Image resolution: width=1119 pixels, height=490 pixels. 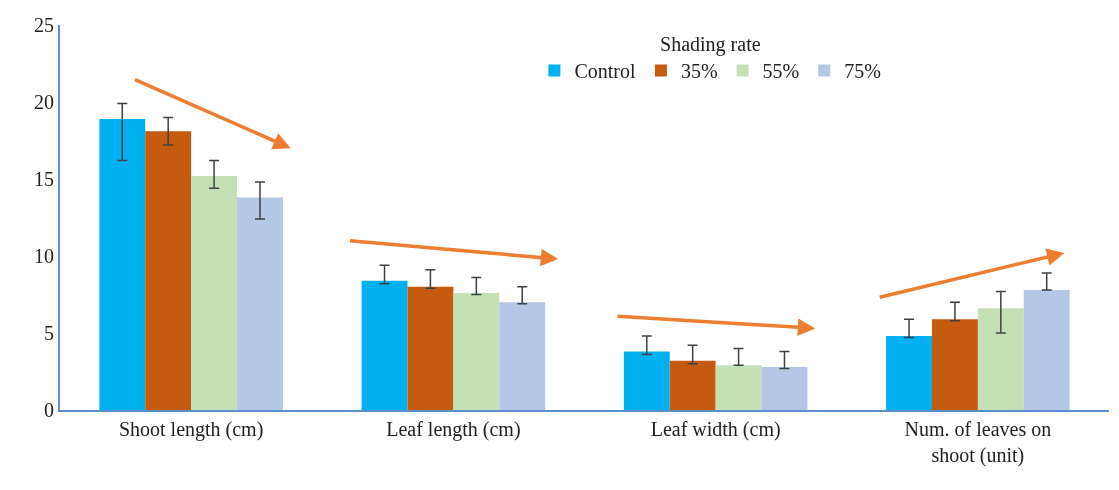 What do you see at coordinates (49, 410) in the screenshot?
I see `y-tick-label: 0` at bounding box center [49, 410].